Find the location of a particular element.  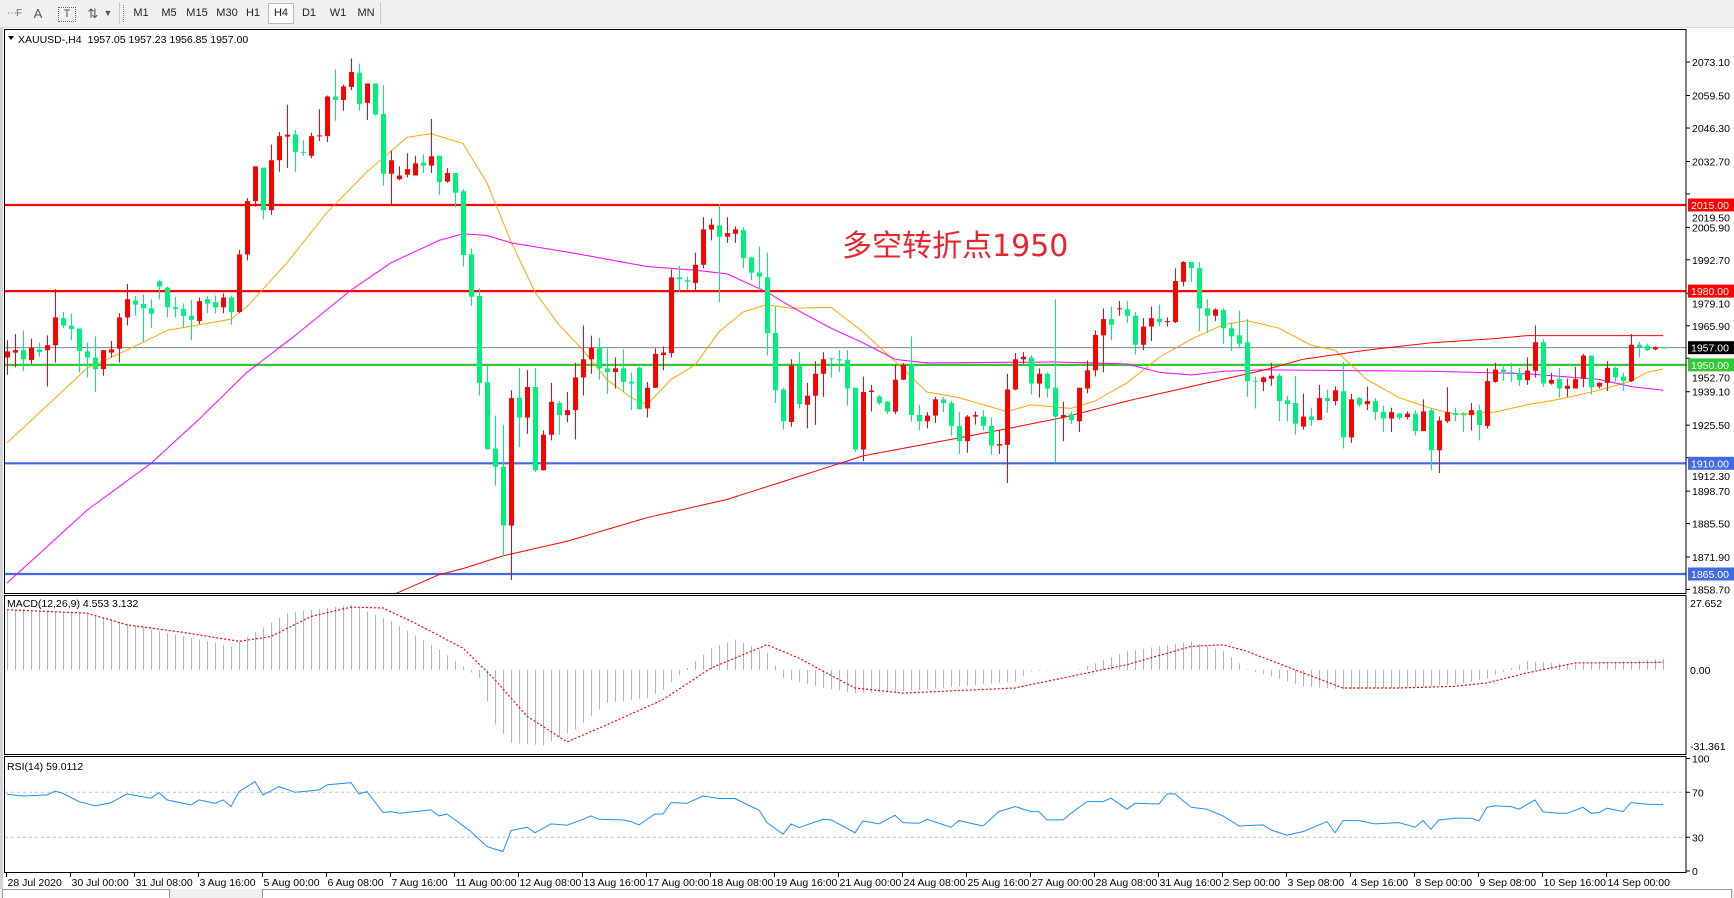

price-axis-label: 2005.90 is located at coordinates (1711, 228).